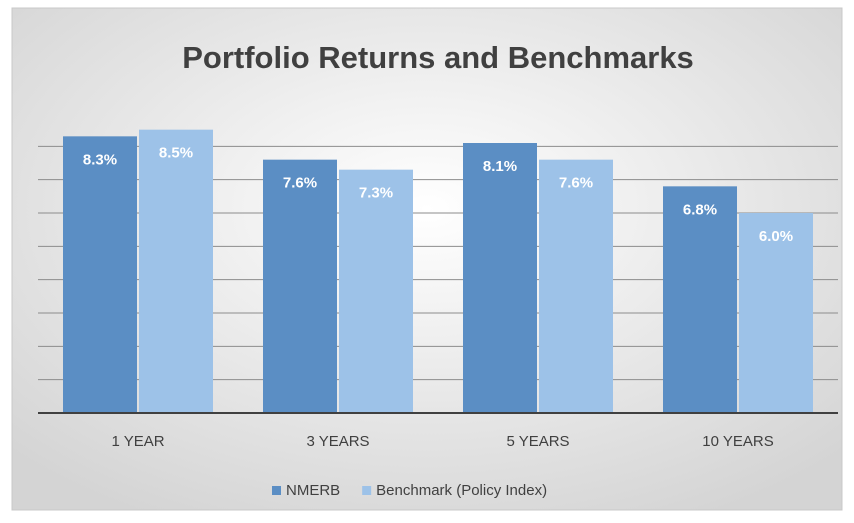 This screenshot has height=523, width=854. Describe the element at coordinates (438, 57) in the screenshot. I see `chart-title: Portfolio Returns and Benchmarks` at that location.